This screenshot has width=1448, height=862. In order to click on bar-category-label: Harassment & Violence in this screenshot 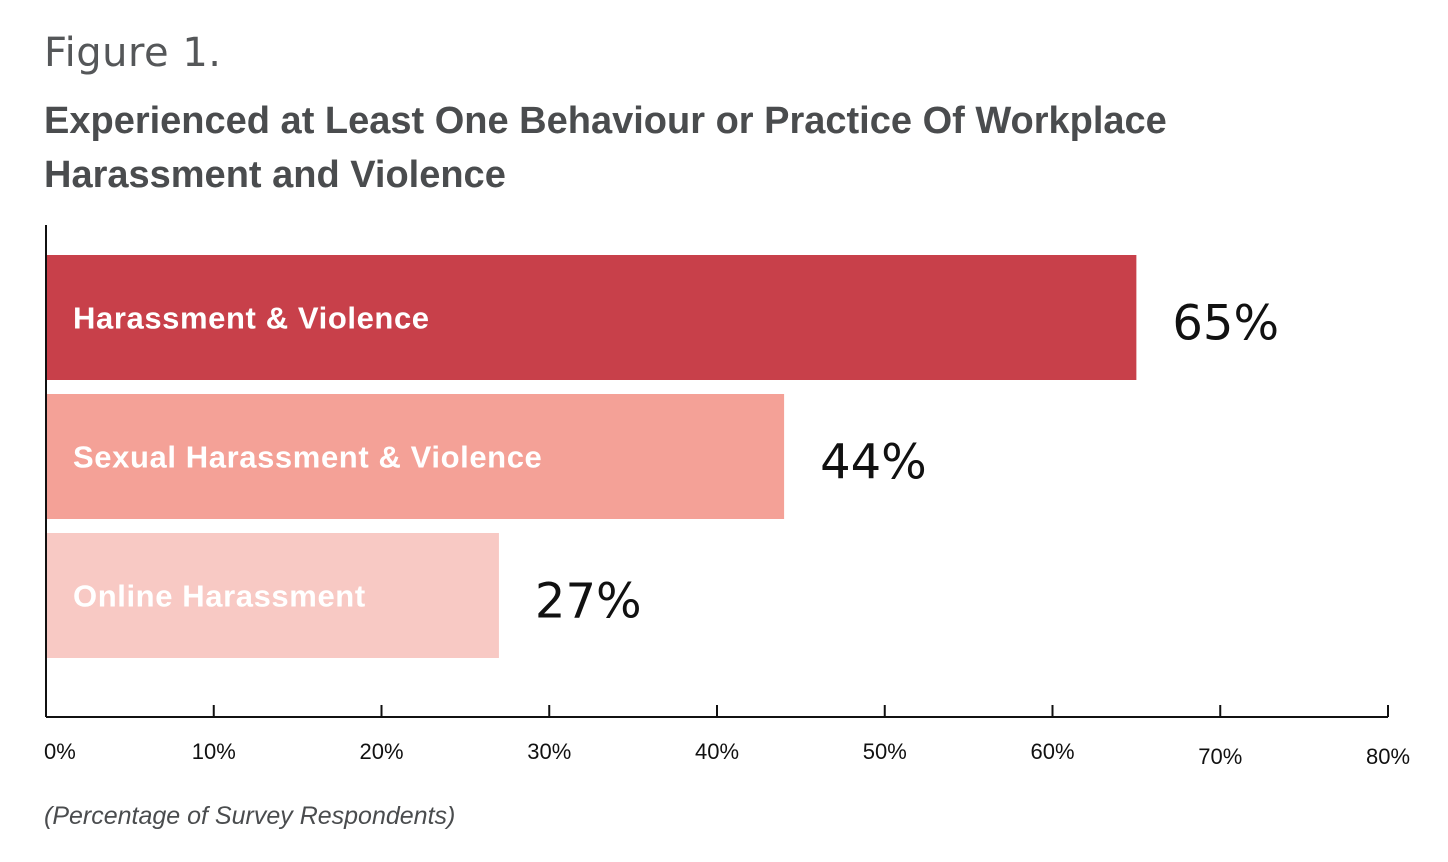, I will do `click(251, 318)`.